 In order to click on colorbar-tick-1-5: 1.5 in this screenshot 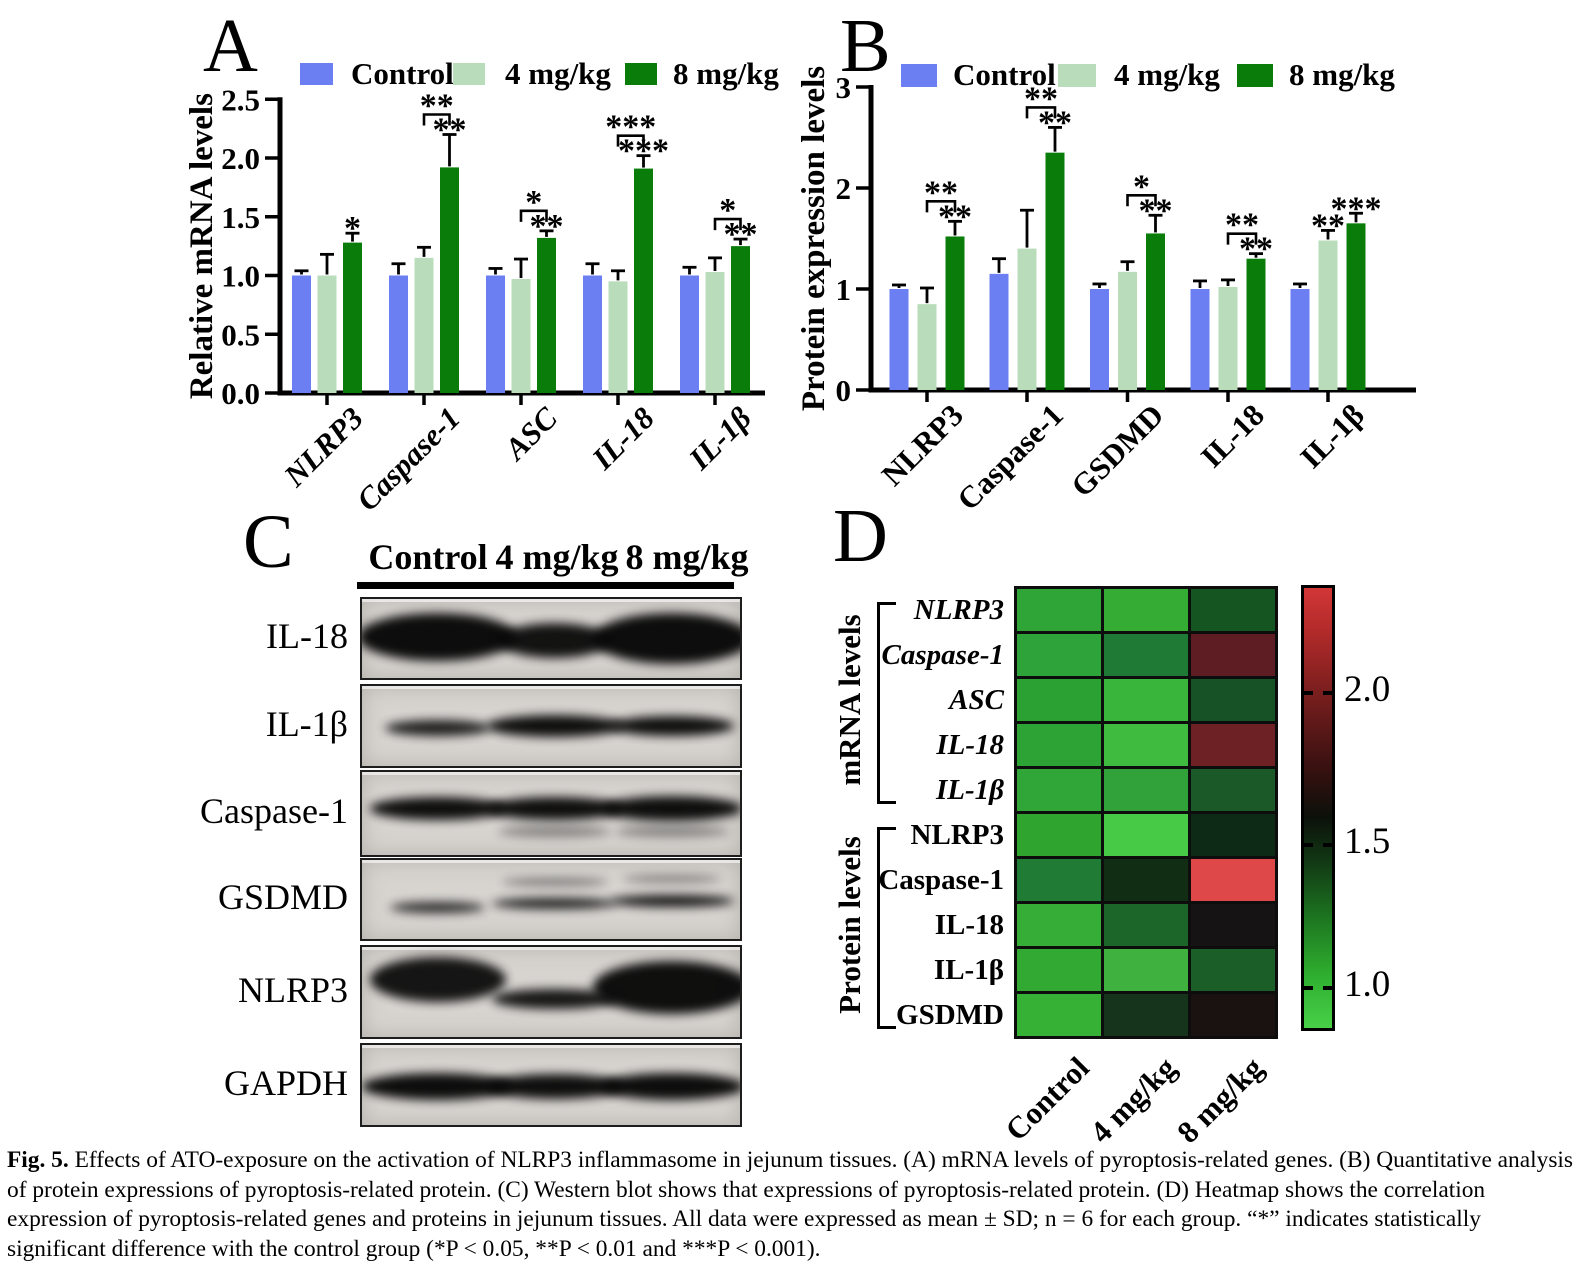, I will do `click(1367, 841)`.